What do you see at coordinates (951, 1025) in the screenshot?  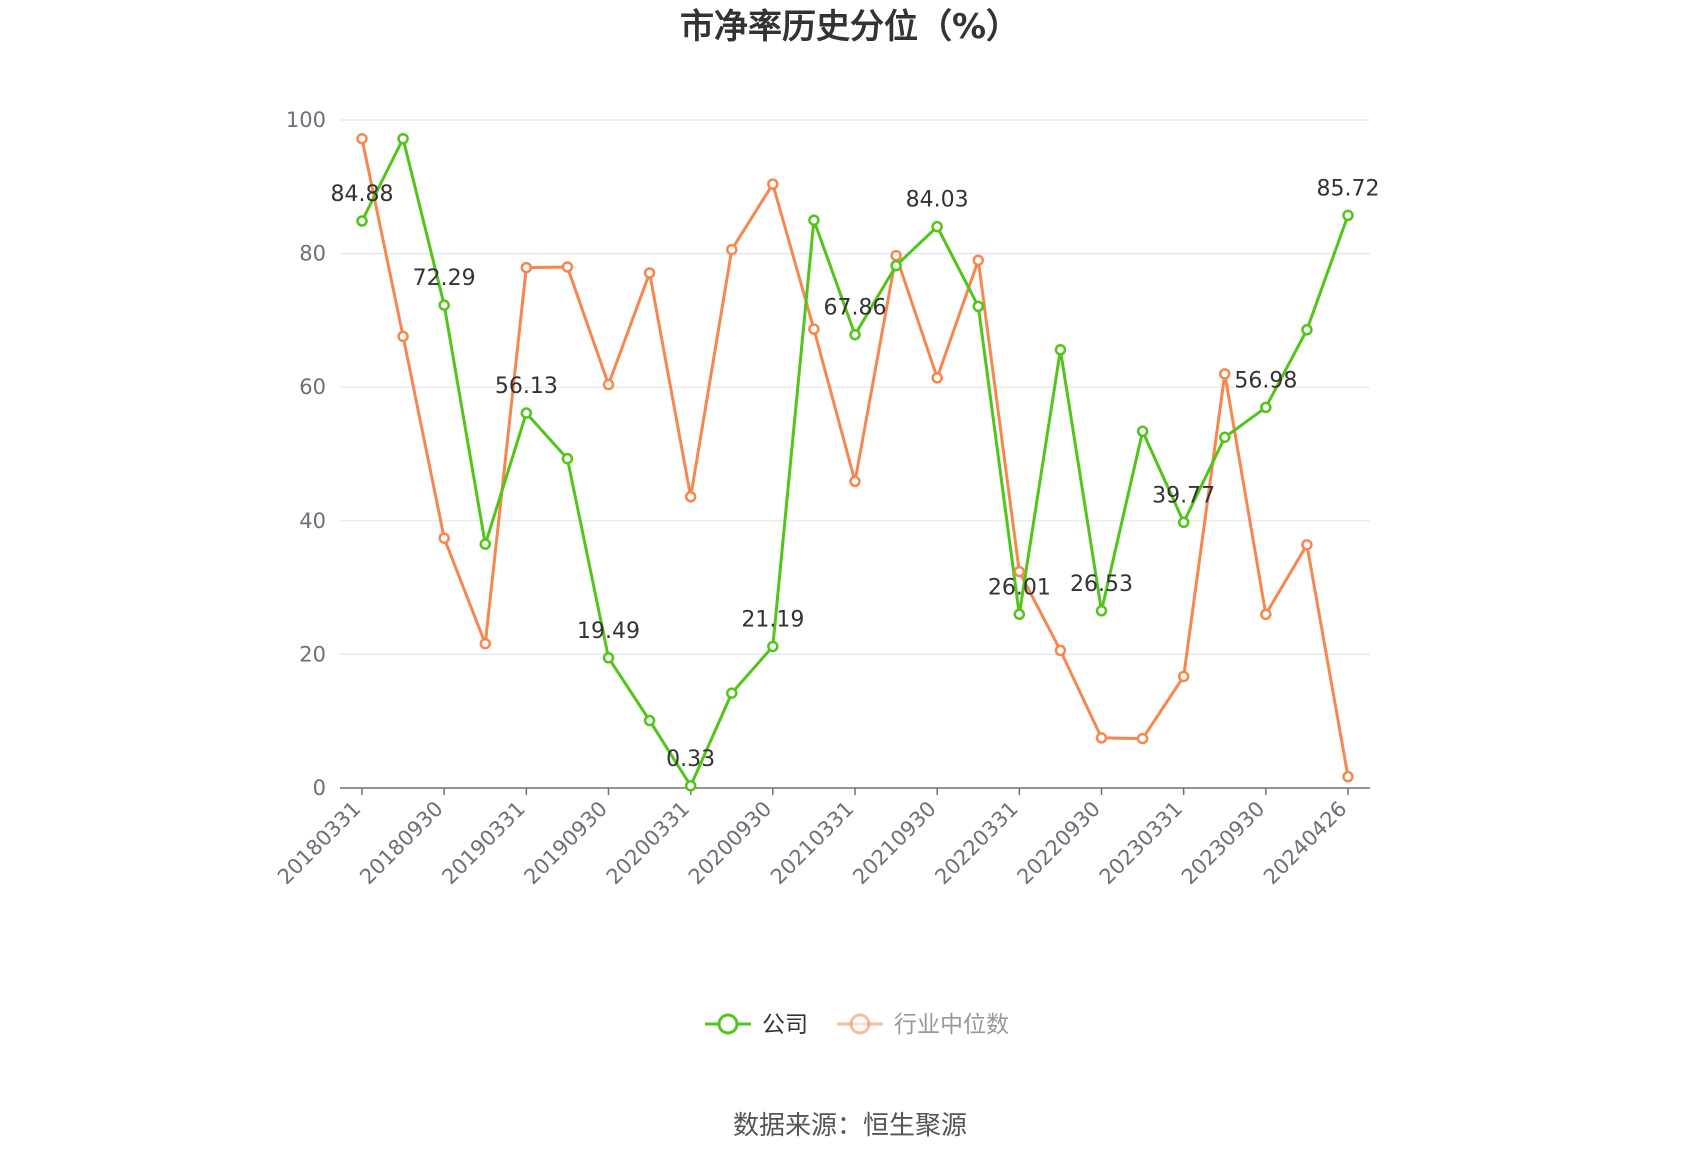 I see `legend-label-1: 行业中位数` at bounding box center [951, 1025].